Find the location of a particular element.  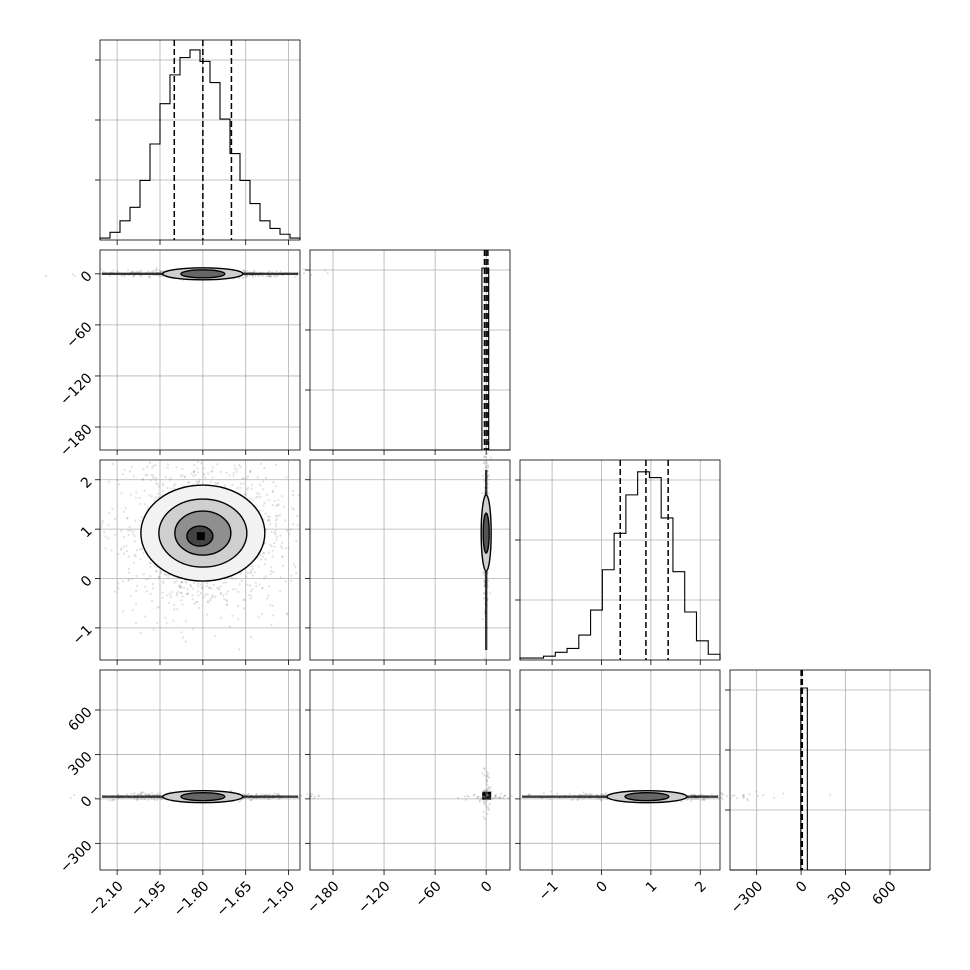

histogram-panel is located at coordinates (198, 142).